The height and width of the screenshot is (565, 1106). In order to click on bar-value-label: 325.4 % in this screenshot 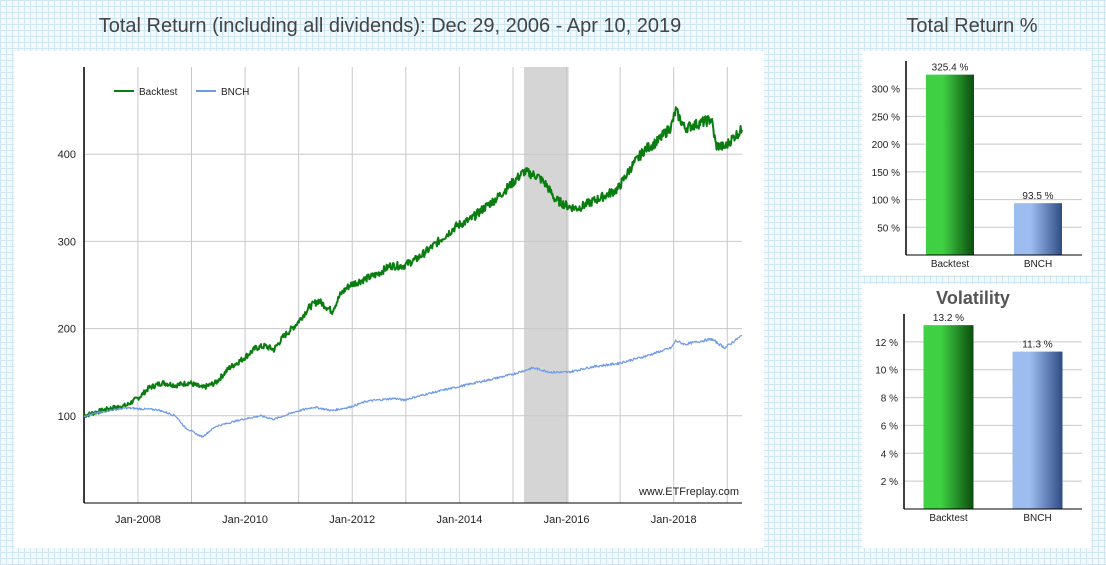, I will do `click(950, 68)`.